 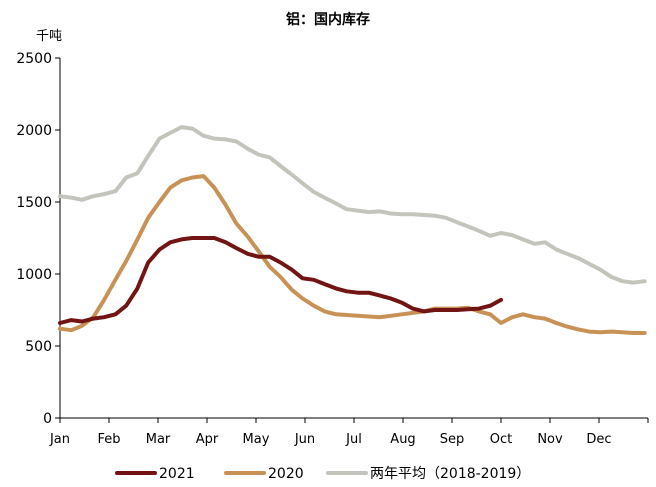 What do you see at coordinates (452, 439) in the screenshot?
I see `x-tick-label: Sep` at bounding box center [452, 439].